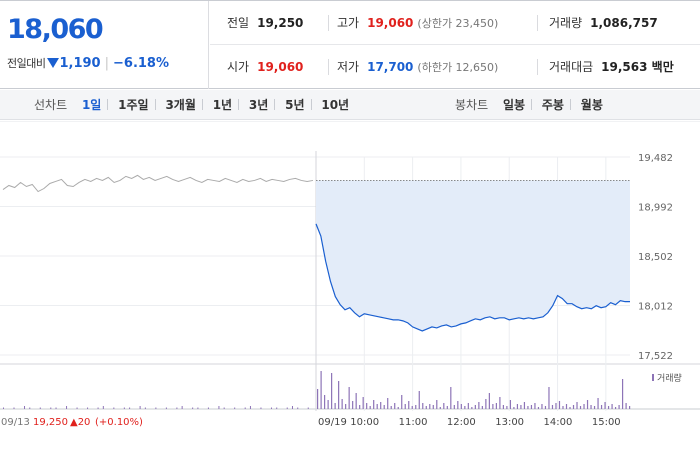  What do you see at coordinates (280, 23) in the screenshot?
I see `prev-close-value: 19,250` at bounding box center [280, 23].